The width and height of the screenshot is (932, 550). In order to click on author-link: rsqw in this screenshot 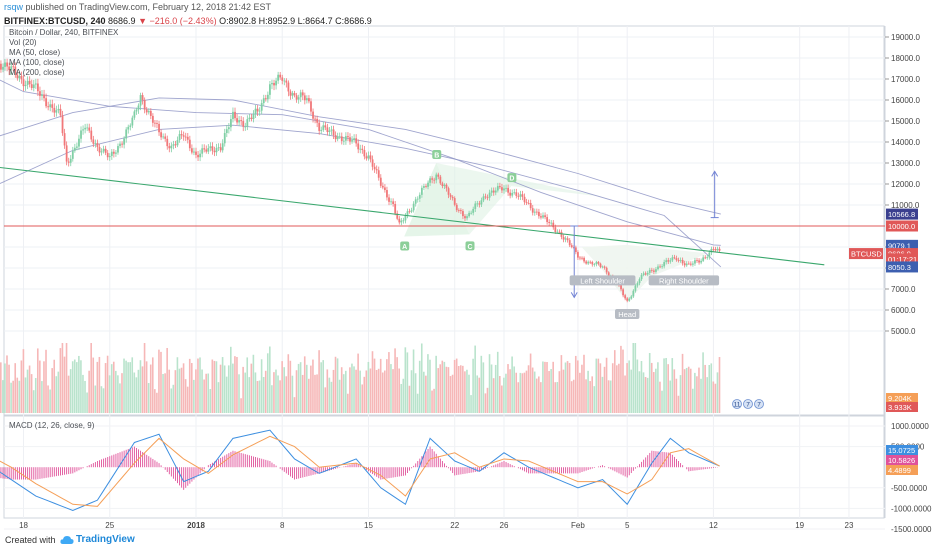, I will do `click(14, 7)`.